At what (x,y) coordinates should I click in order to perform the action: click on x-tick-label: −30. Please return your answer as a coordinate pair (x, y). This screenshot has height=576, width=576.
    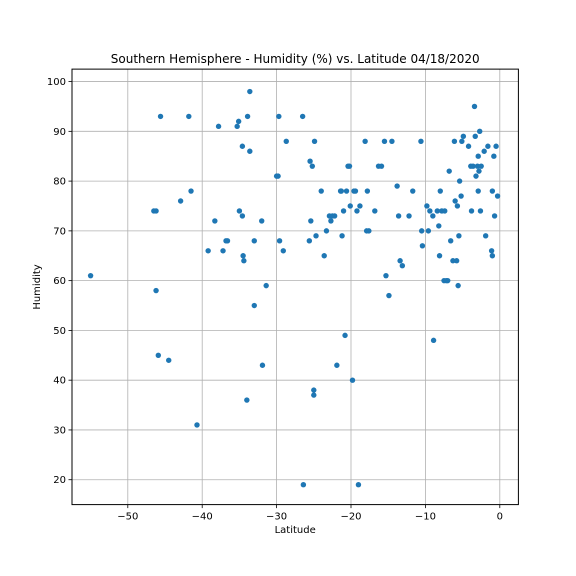
    Looking at the image, I should click on (276, 517).